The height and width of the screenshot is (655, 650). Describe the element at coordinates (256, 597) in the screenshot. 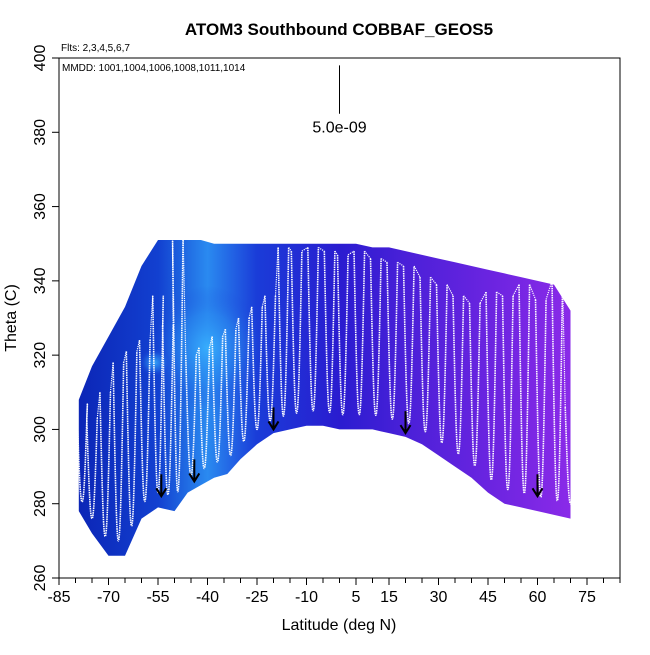

I see `x-tick-label: -25` at that location.